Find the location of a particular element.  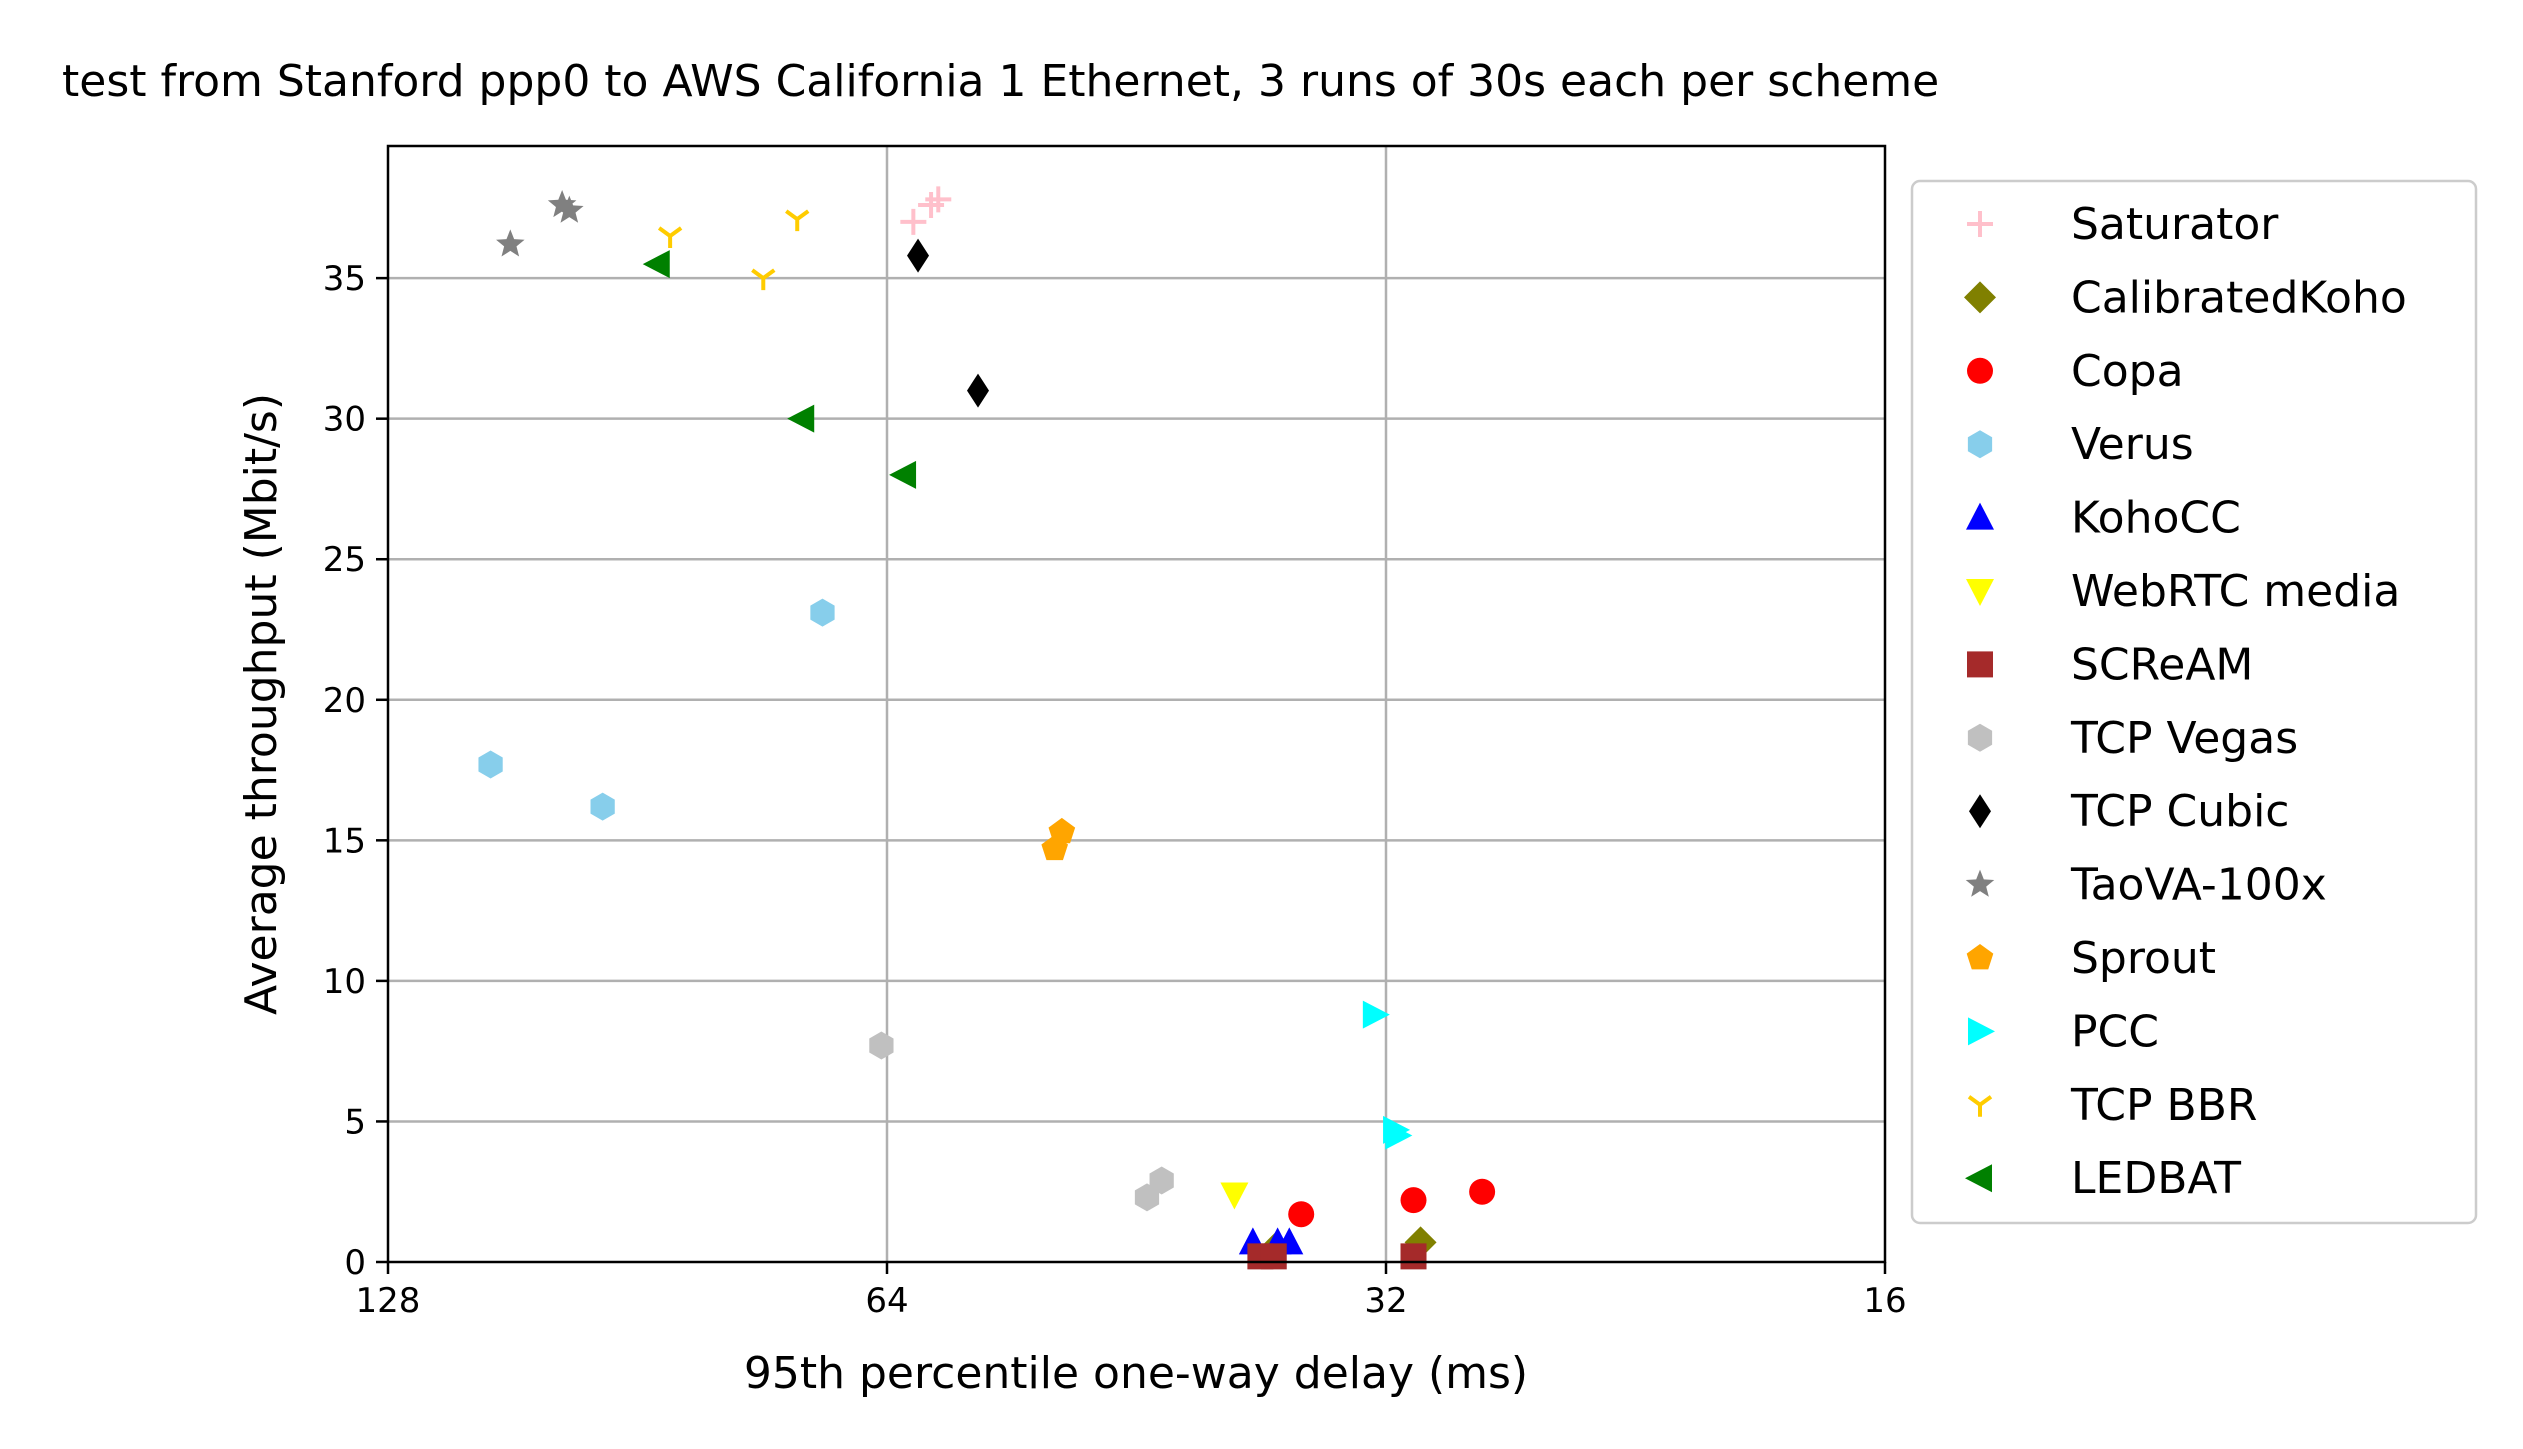

legend-label-tcp-bbr: TCP BBR is located at coordinates (2163, 1105).